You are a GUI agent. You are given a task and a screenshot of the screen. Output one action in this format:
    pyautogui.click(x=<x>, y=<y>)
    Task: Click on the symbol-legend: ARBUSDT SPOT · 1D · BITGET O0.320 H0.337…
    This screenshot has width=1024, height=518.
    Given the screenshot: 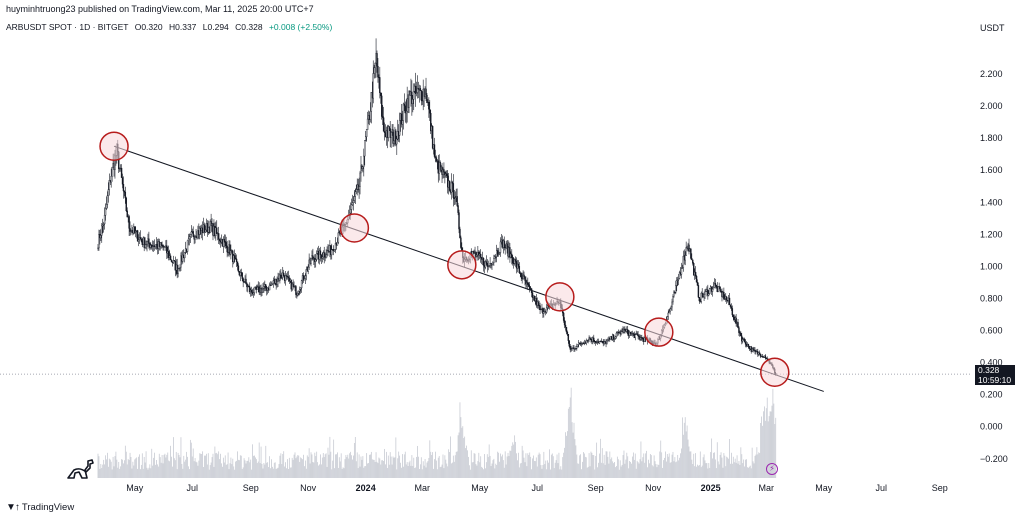 What is the action you would take?
    pyautogui.click(x=169, y=27)
    